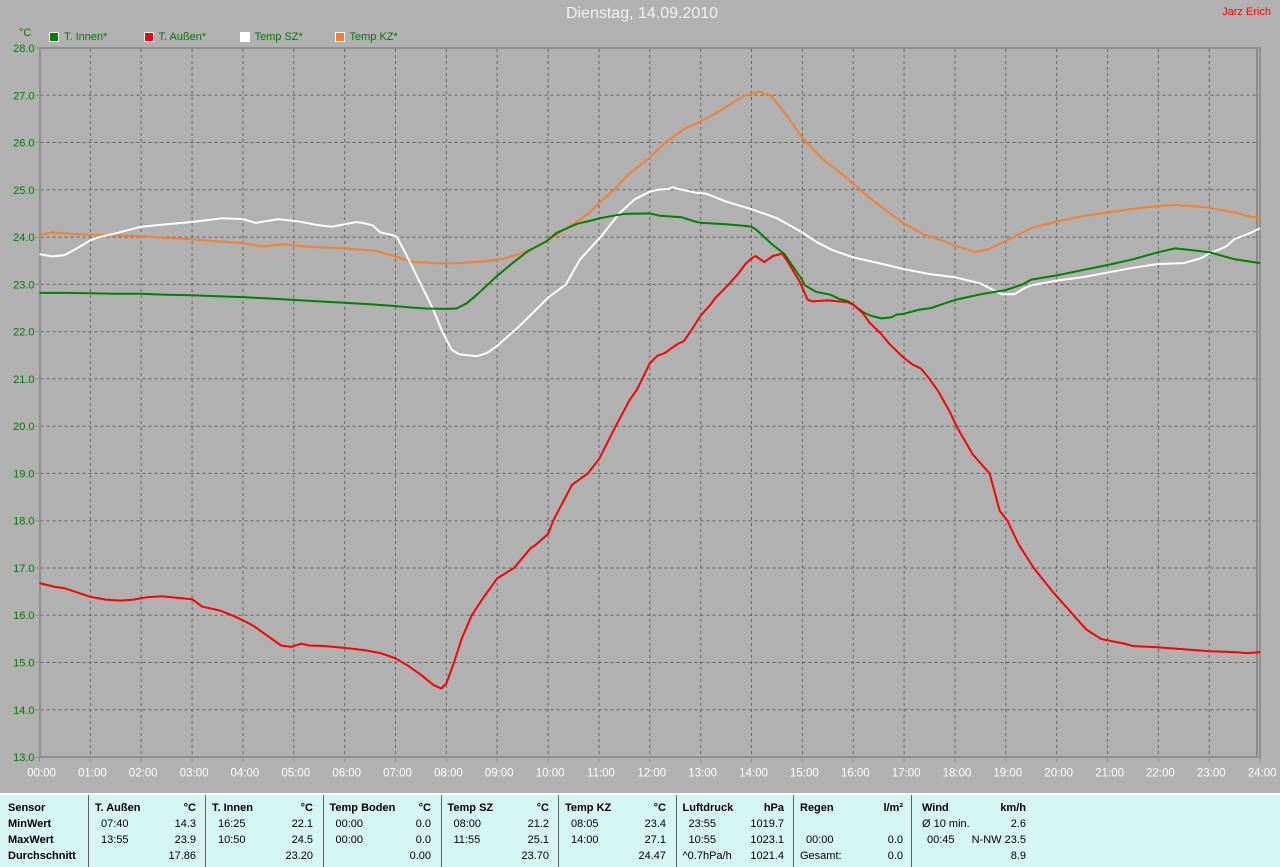  Describe the element at coordinates (23, 333) in the screenshot. I see `svg-text: 22.0` at that location.